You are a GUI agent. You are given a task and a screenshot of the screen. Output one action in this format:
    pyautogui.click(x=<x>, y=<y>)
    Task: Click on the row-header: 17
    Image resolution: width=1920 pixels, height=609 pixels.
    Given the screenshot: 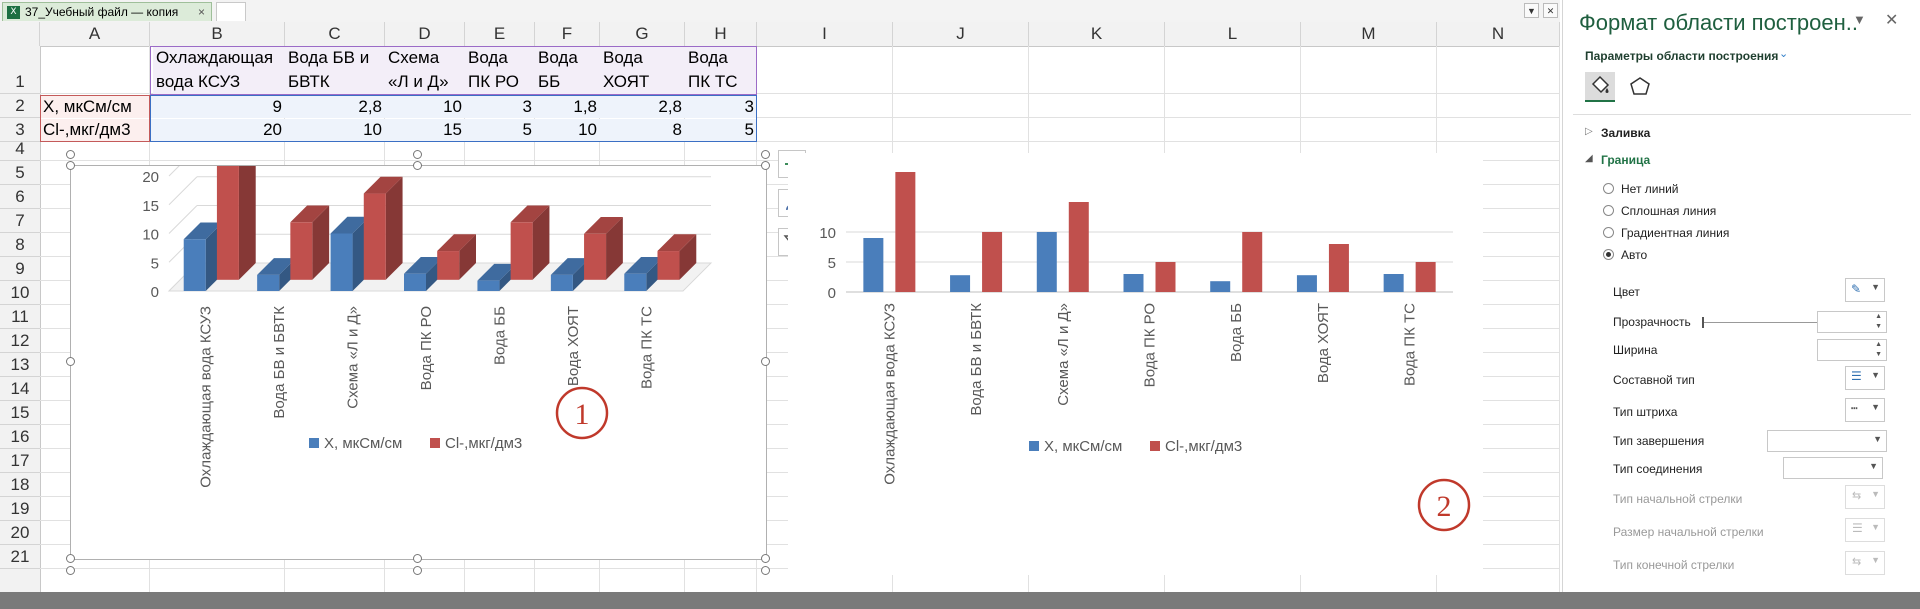 What is the action you would take?
    pyautogui.click(x=20, y=461)
    